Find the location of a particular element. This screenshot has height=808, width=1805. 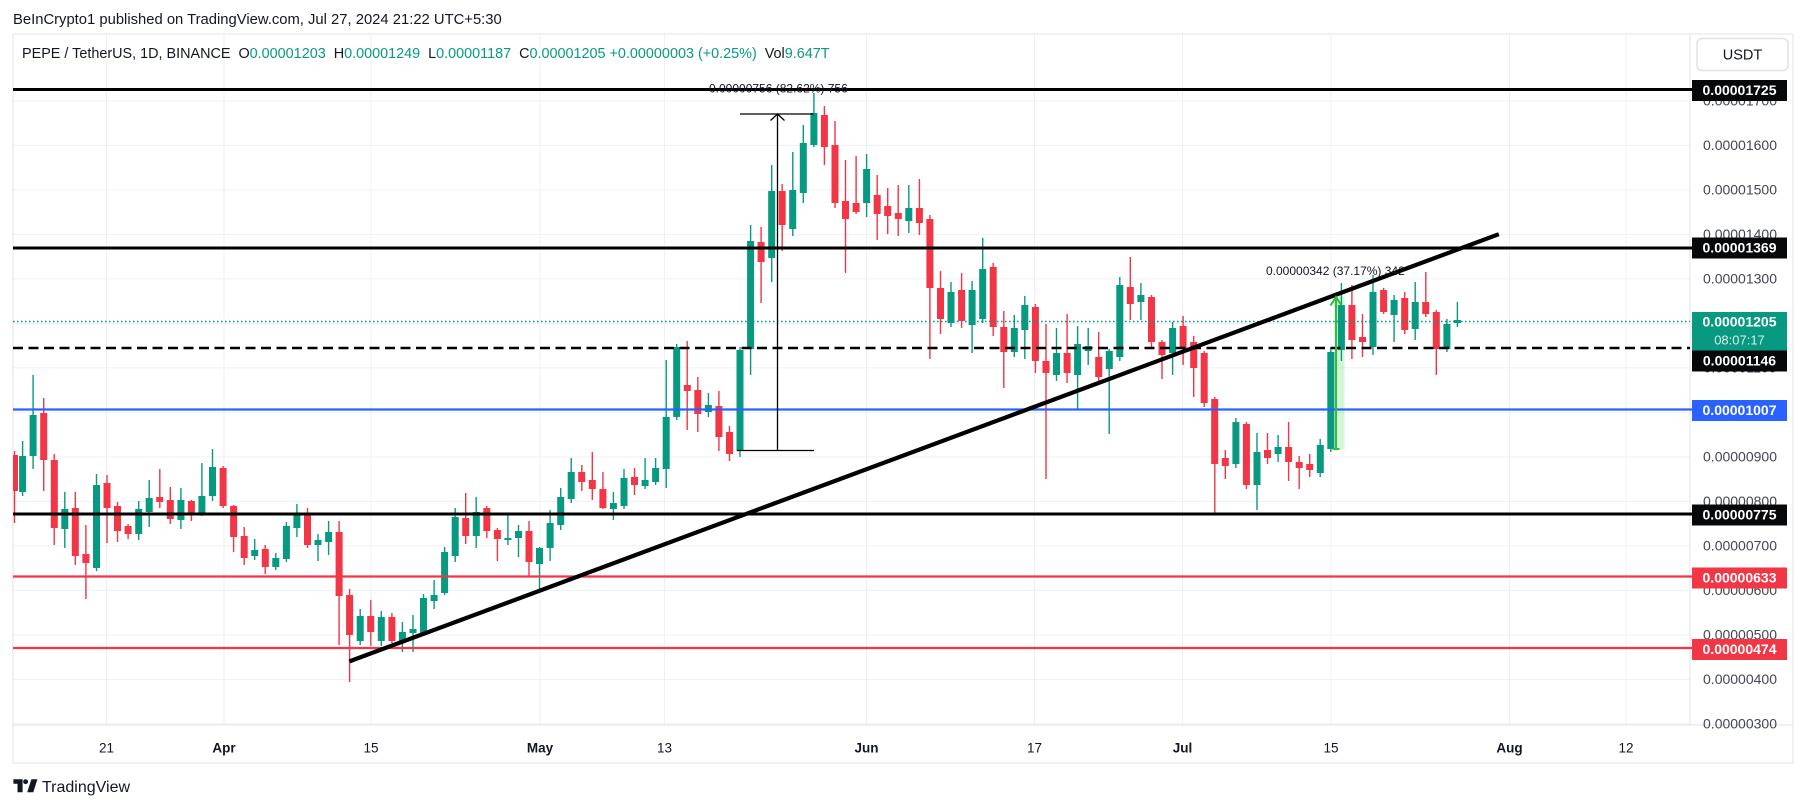

svg-text: 0.00001600 is located at coordinates (1740, 145).